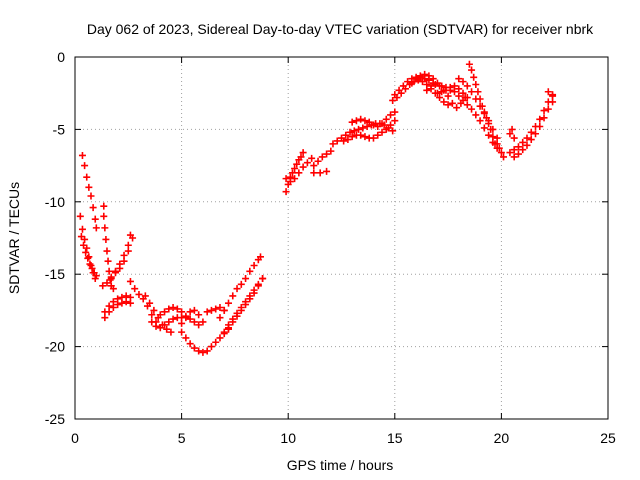 The height and width of the screenshot is (480, 640). I want to click on x-tick-label: 10, so click(288, 438).